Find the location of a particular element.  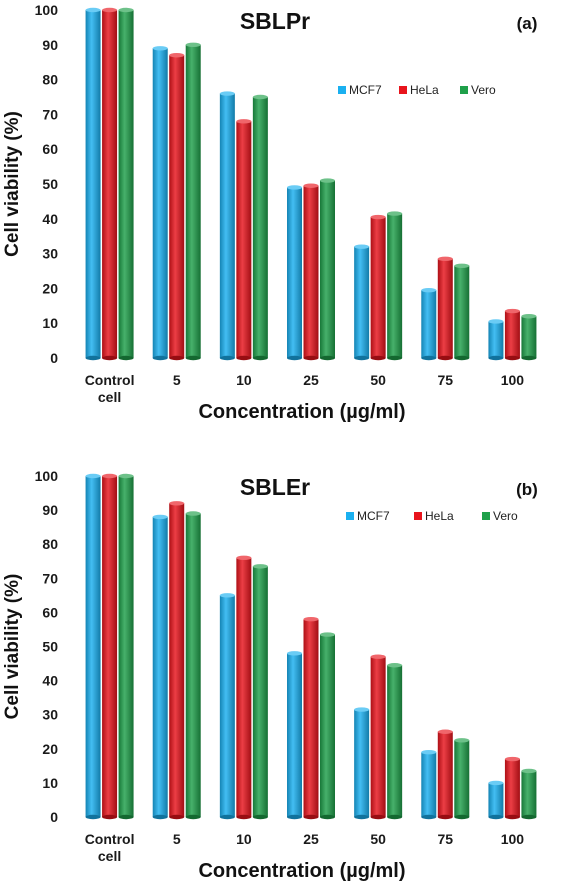

panel-label: (a) is located at coordinates (527, 23).